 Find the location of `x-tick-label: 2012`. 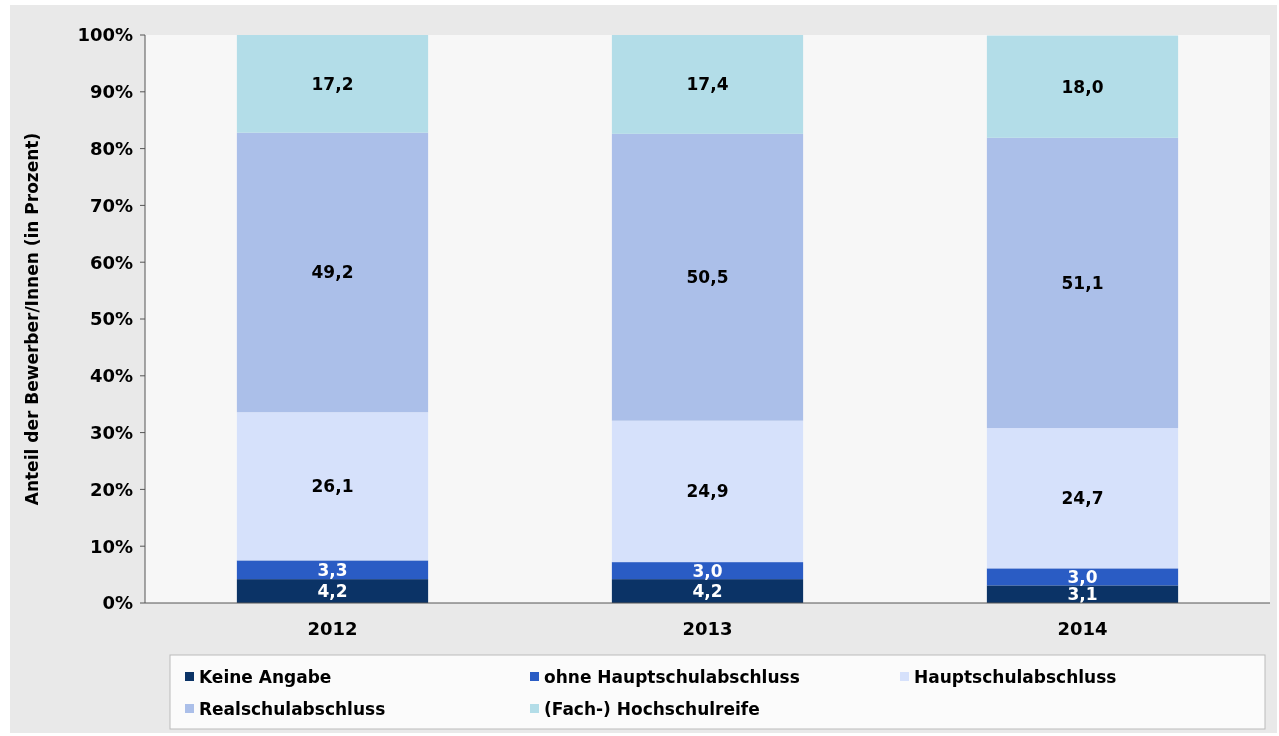

x-tick-label: 2012 is located at coordinates (332, 628).